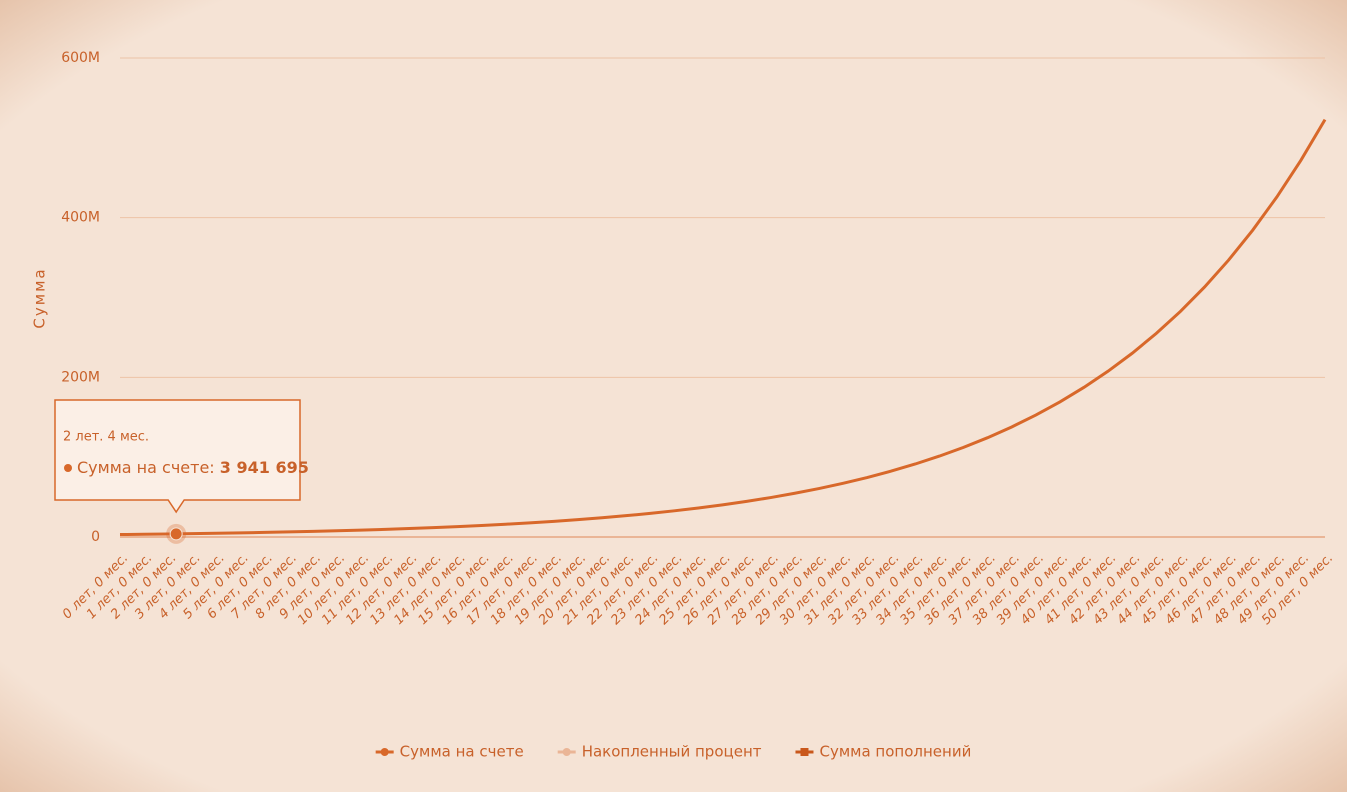 The width and height of the screenshot is (1347, 792). What do you see at coordinates (146, 467) in the screenshot?
I see `tooltip-label: Сумма на счете:` at bounding box center [146, 467].